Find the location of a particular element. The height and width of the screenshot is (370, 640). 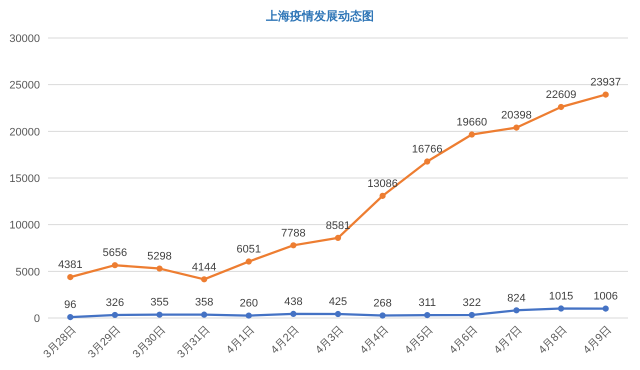

y-tick-label: 15000 is located at coordinates (24, 179).